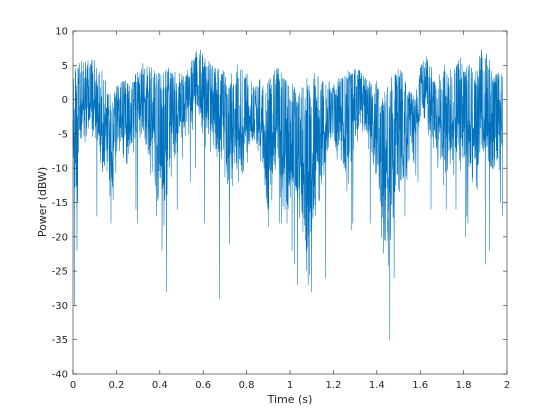 Image resolution: width=560 pixels, height=420 pixels. Describe the element at coordinates (60, 340) in the screenshot. I see `y-tick-label: -35` at that location.